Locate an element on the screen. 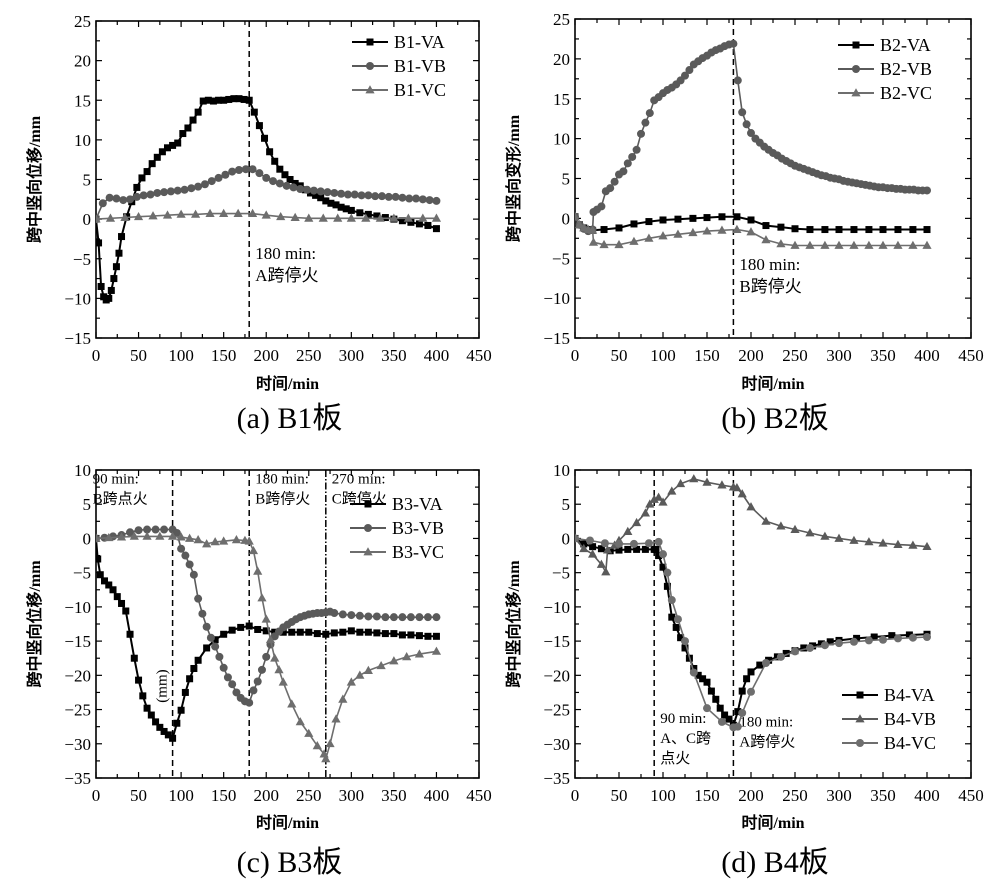  y-tick-label: −35 is located at coordinates (556, 778).